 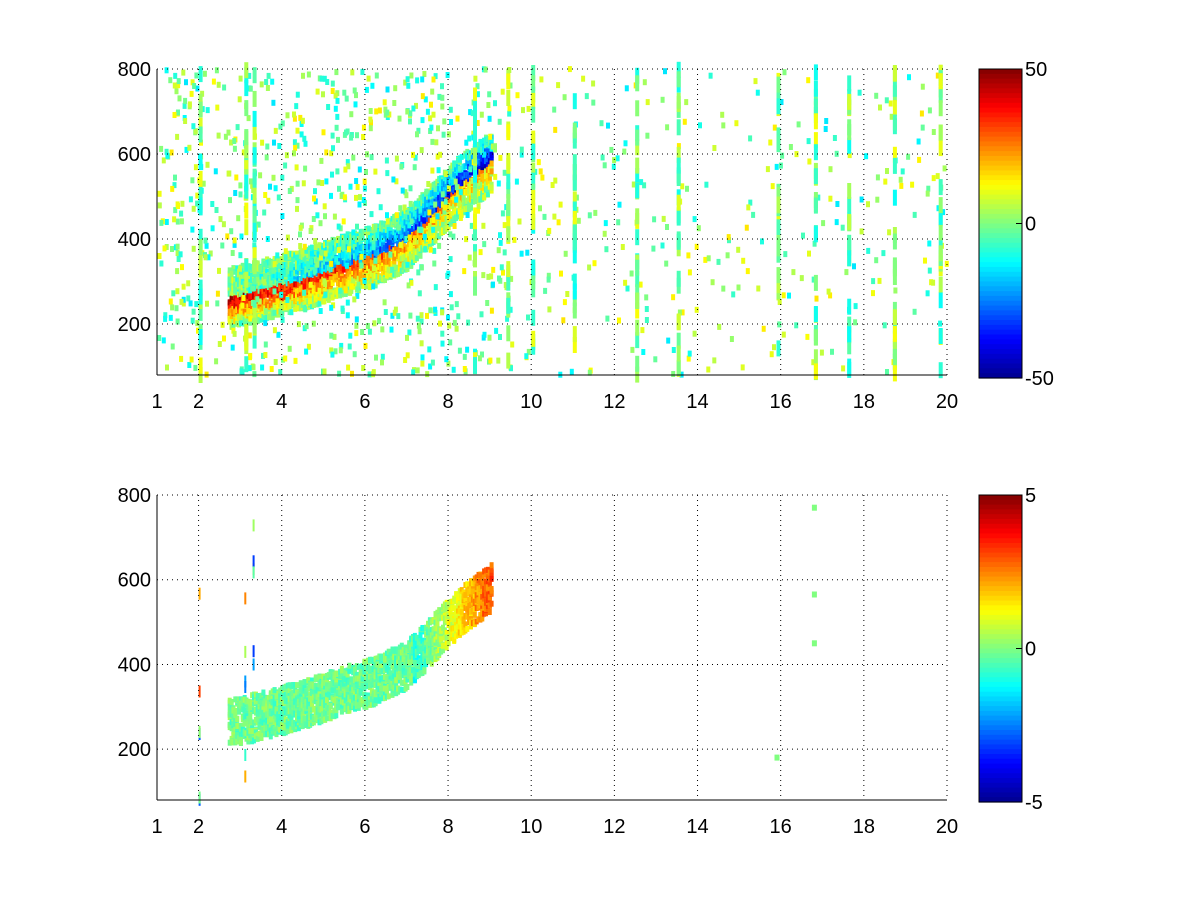 I want to click on x-tick-label: 14, so click(x=697, y=402).